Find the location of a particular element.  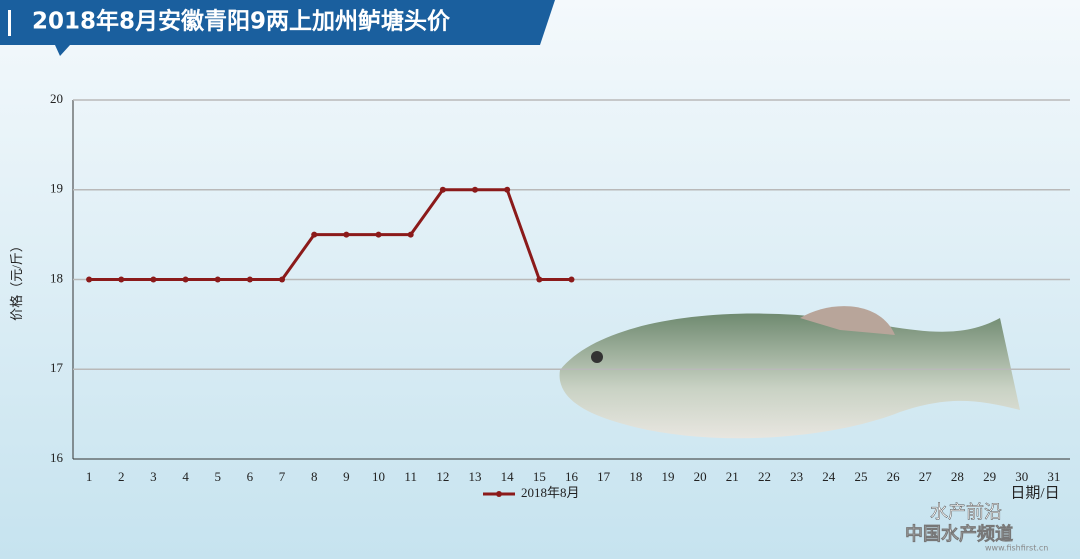

x-tick-label: 25 is located at coordinates (860, 476).